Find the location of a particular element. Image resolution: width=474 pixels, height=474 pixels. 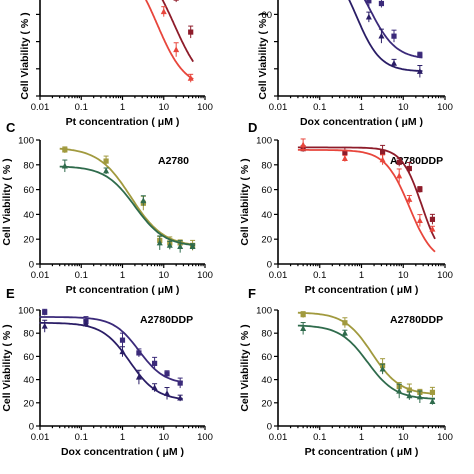

x-axis-label: Pt concentration ( μM ) is located at coordinates (123, 122).